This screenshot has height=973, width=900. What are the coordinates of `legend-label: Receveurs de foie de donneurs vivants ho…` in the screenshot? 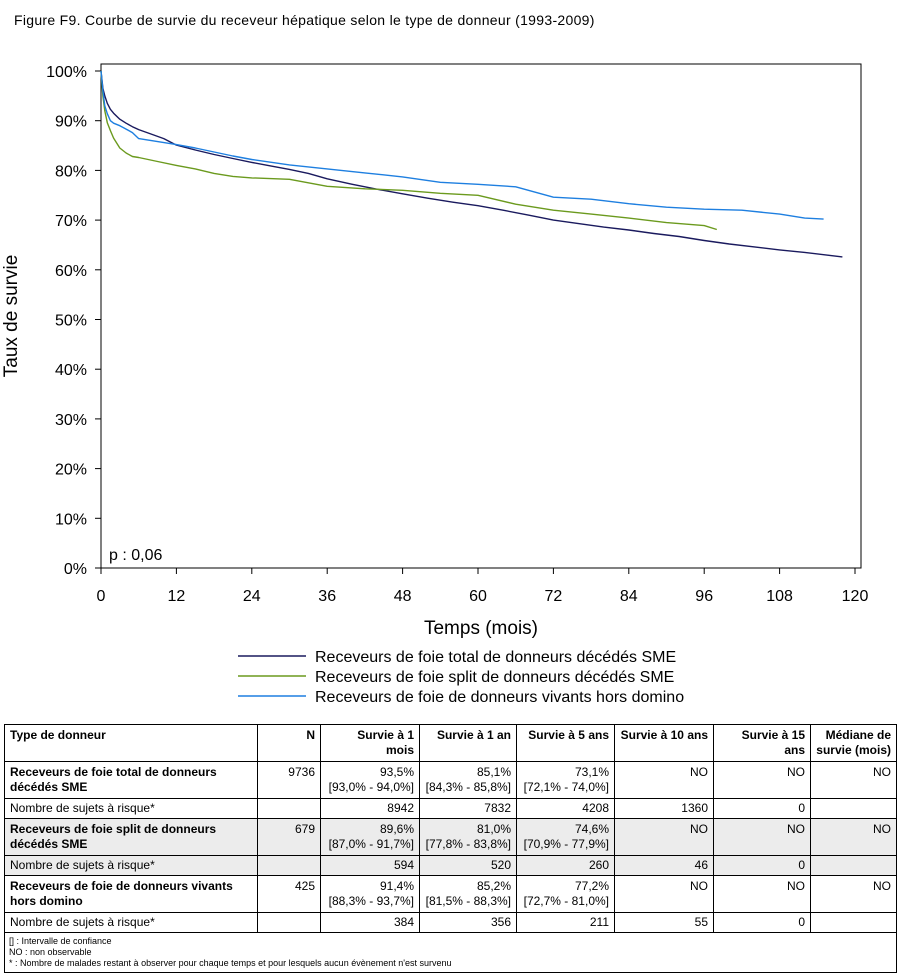 It's located at (499, 697).